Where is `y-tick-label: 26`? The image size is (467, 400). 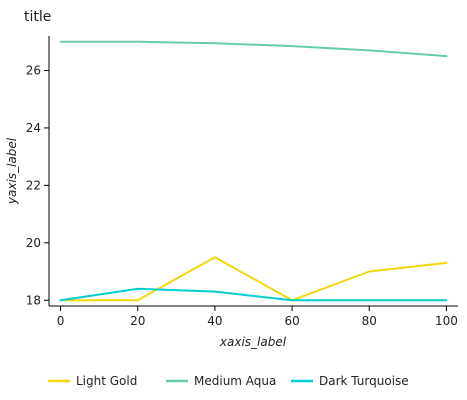
y-tick-label: 26 is located at coordinates (33, 70).